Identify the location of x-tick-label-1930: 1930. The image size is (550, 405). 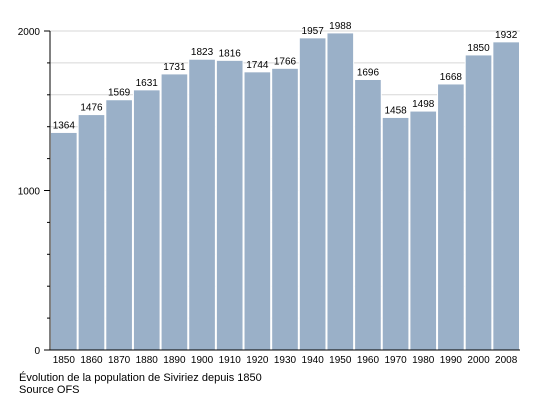
(285, 360).